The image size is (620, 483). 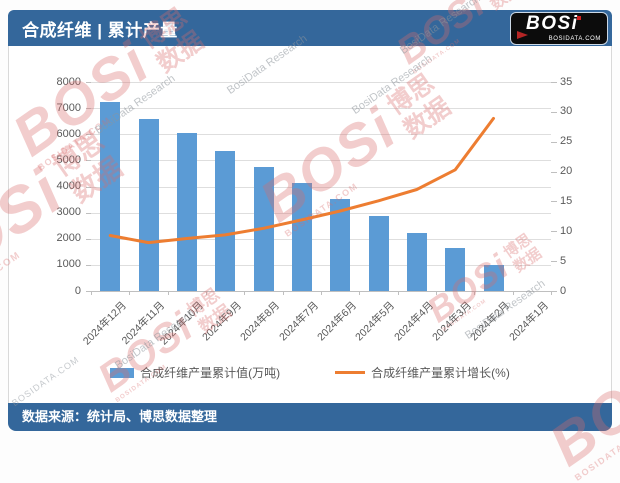 I want to click on legend-item: 合成纤维产量累计增长(%), so click(x=422, y=372).